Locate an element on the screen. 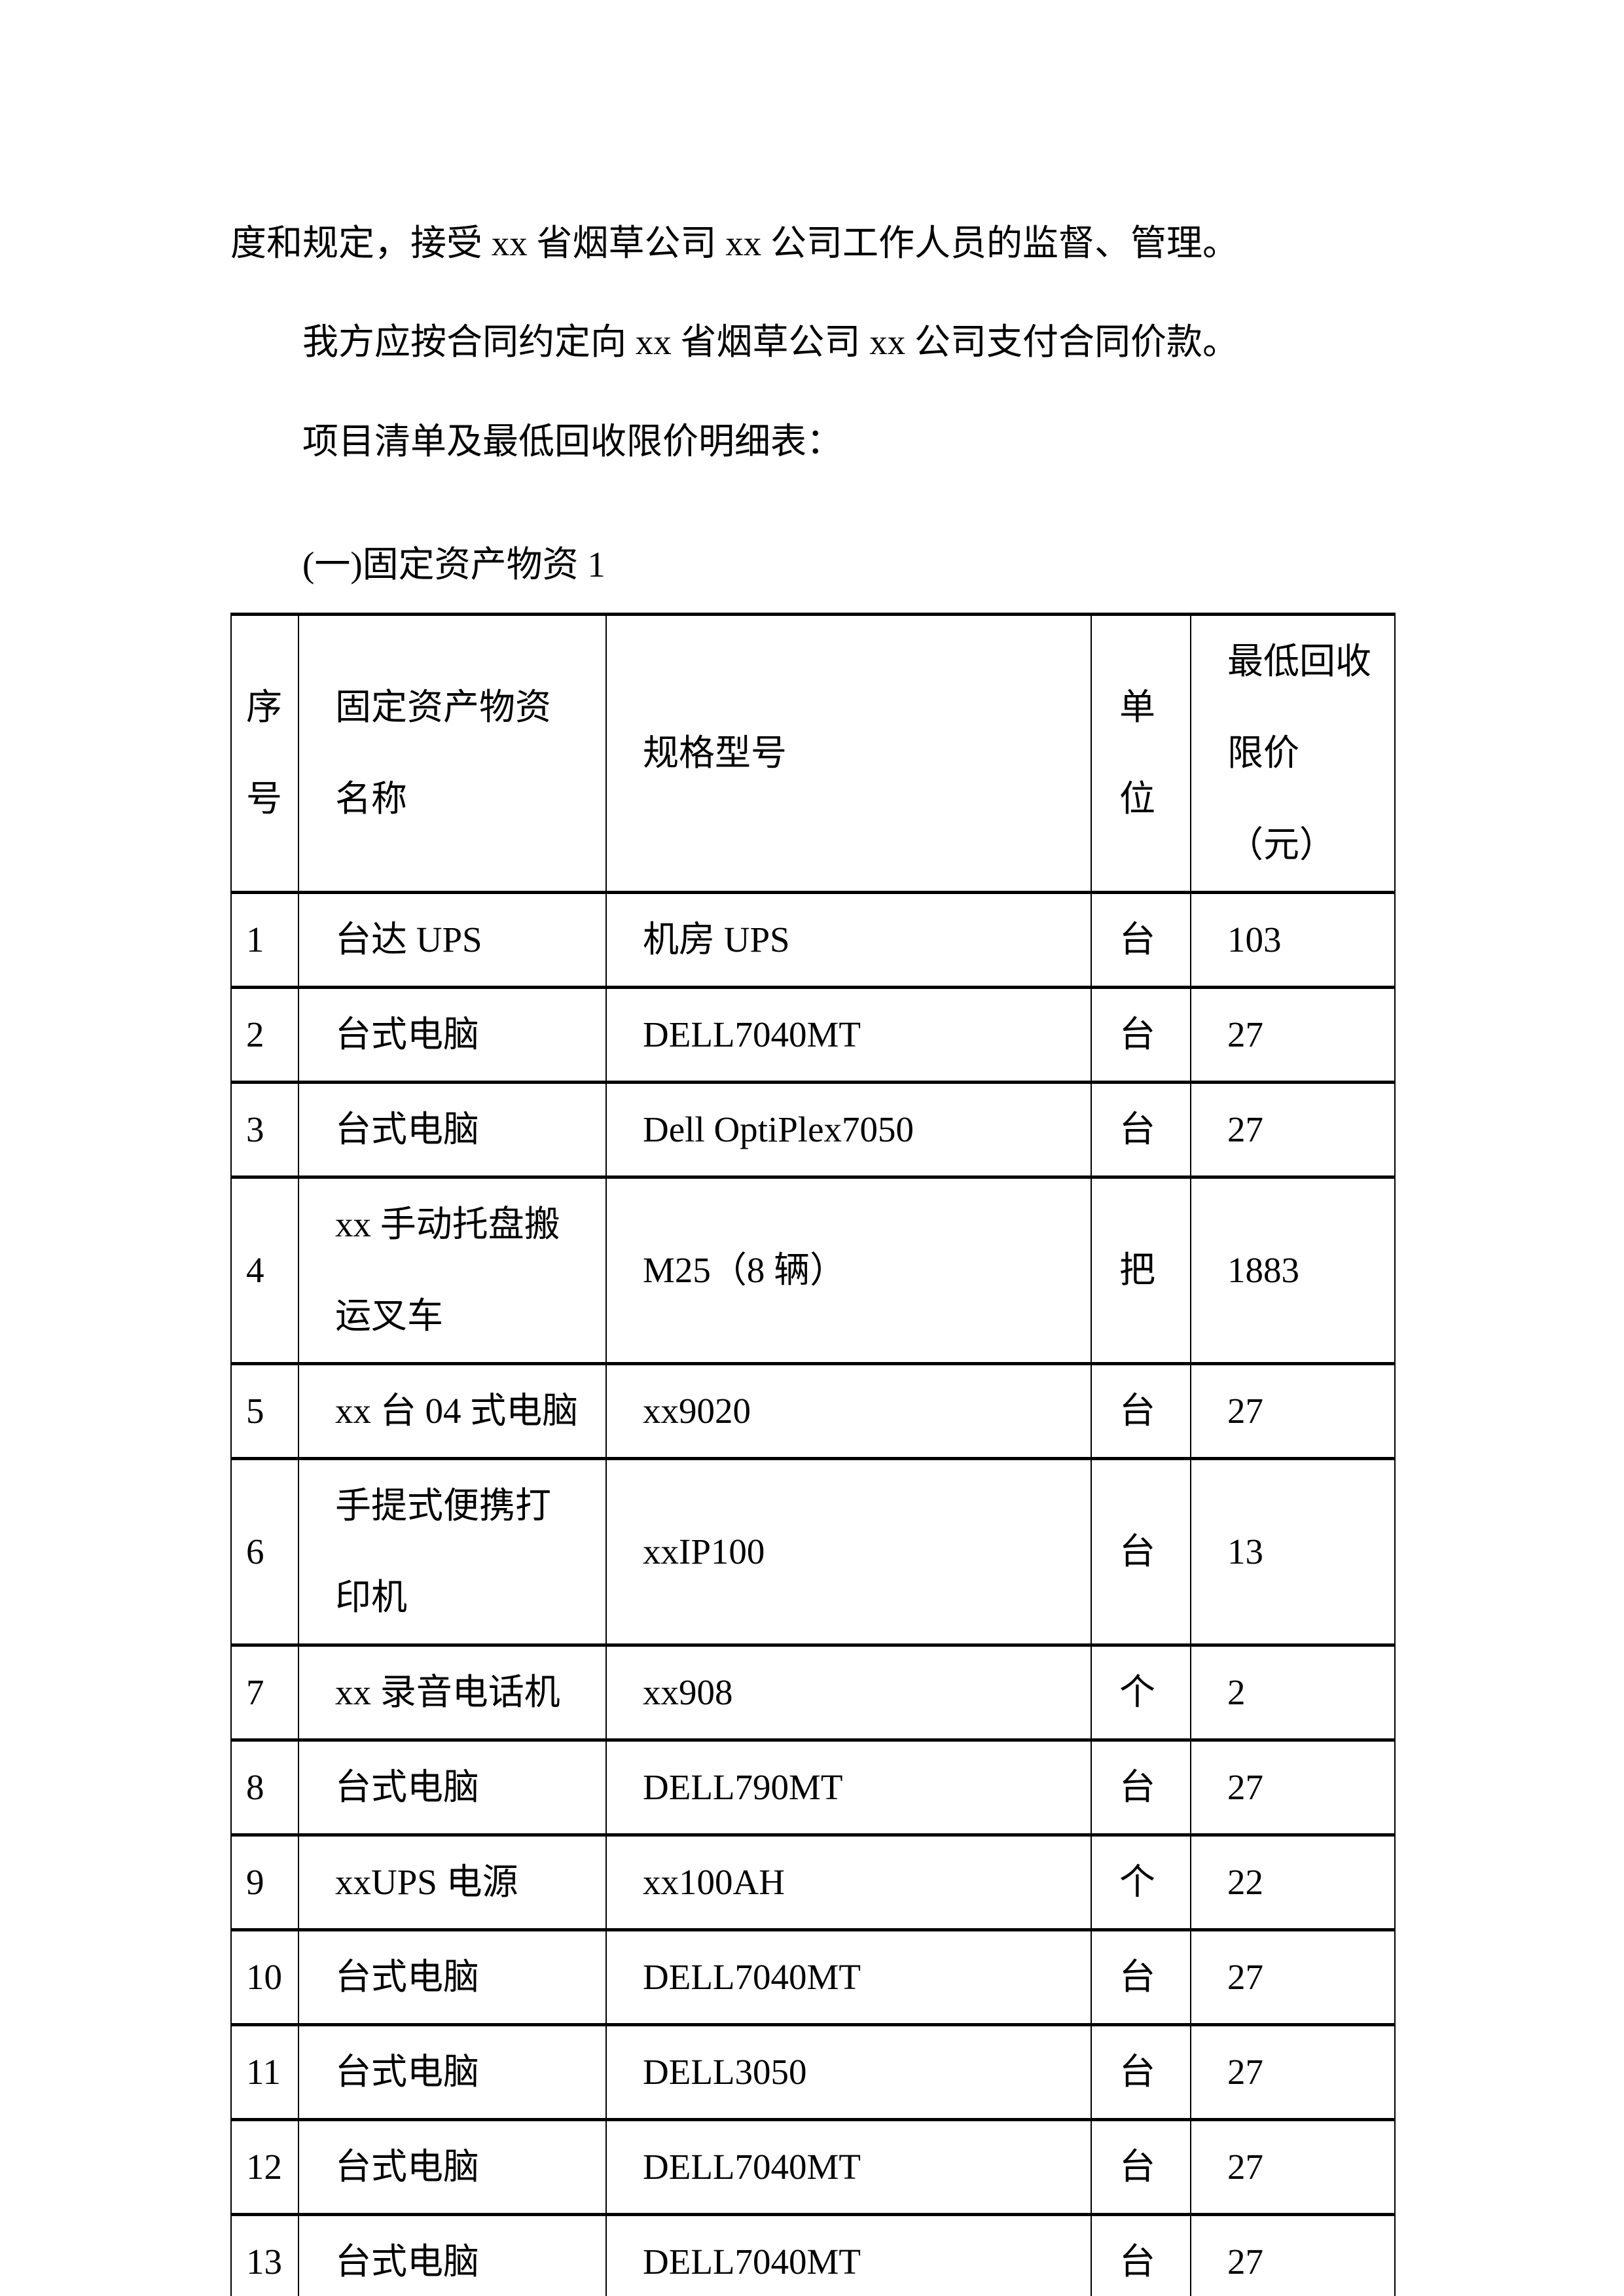  header-asset-name: 固定资产物资 名称 is located at coordinates (452, 753).